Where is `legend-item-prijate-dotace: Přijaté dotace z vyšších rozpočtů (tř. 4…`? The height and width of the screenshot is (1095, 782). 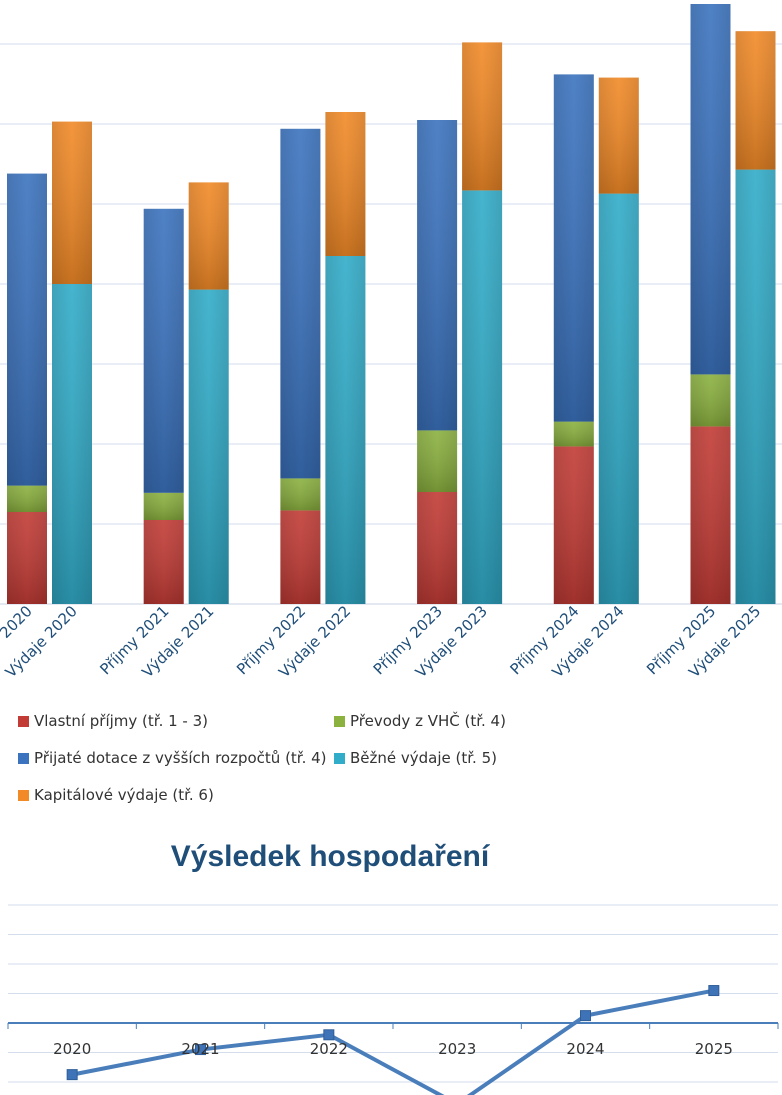
legend-item-prijate-dotace: Přijaté dotace z vyšších rozpočtů (tř. 4… is located at coordinates (172, 758).